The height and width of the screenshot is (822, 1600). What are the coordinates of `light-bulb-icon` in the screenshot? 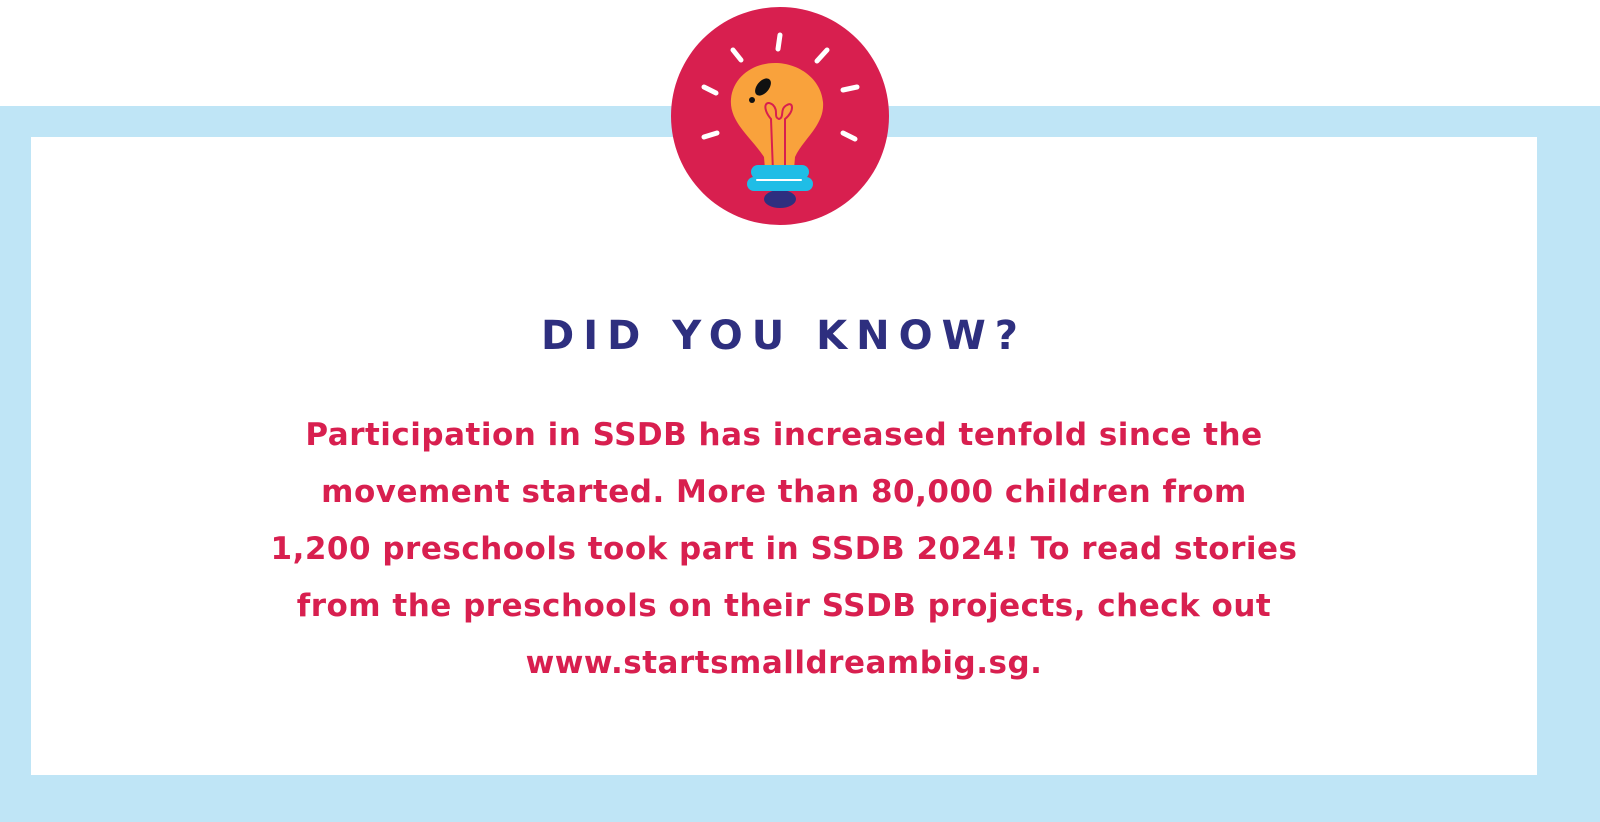 It's located at (780, 116).